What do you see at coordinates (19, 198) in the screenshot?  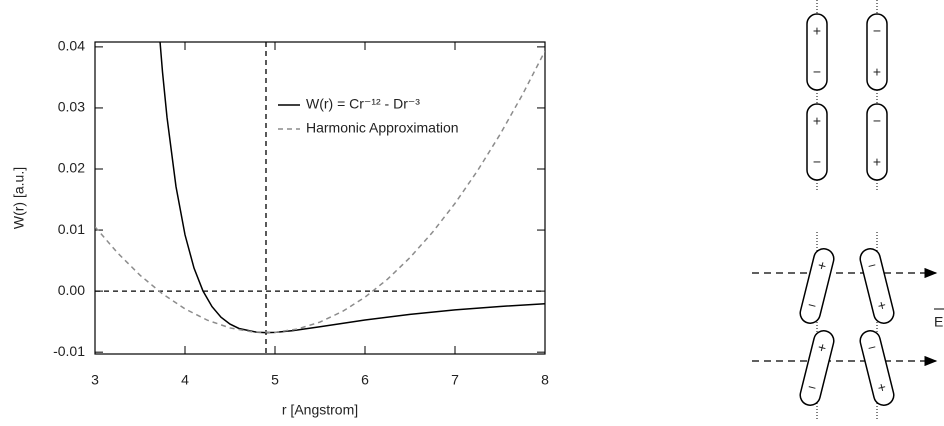 I see `y-axis-label: W(r) [a.u.]` at bounding box center [19, 198].